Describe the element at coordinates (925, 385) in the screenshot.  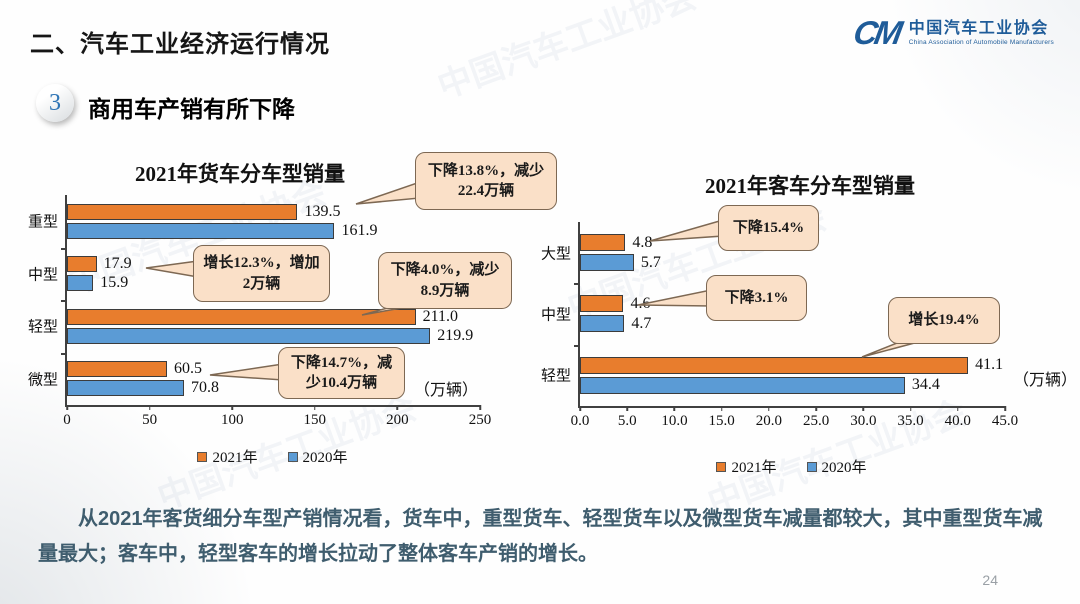
I see `bar-value-label: 34.4` at that location.